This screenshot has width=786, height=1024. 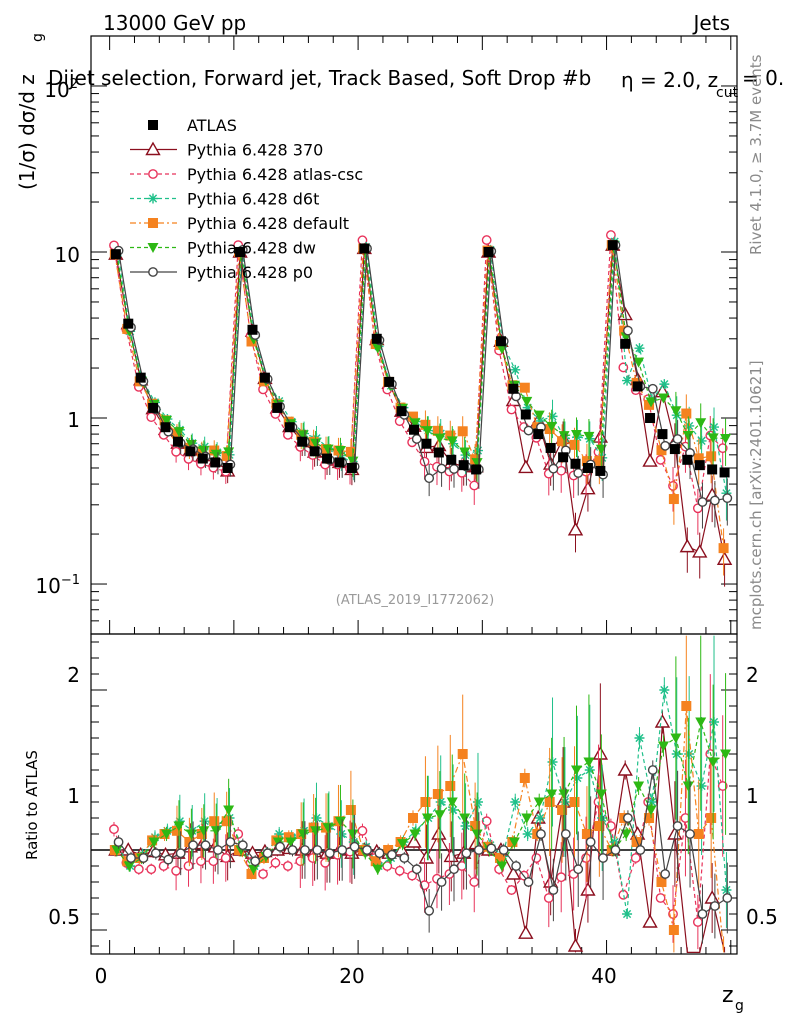 I want to click on x-tick-label: 0, so click(x=101, y=976).